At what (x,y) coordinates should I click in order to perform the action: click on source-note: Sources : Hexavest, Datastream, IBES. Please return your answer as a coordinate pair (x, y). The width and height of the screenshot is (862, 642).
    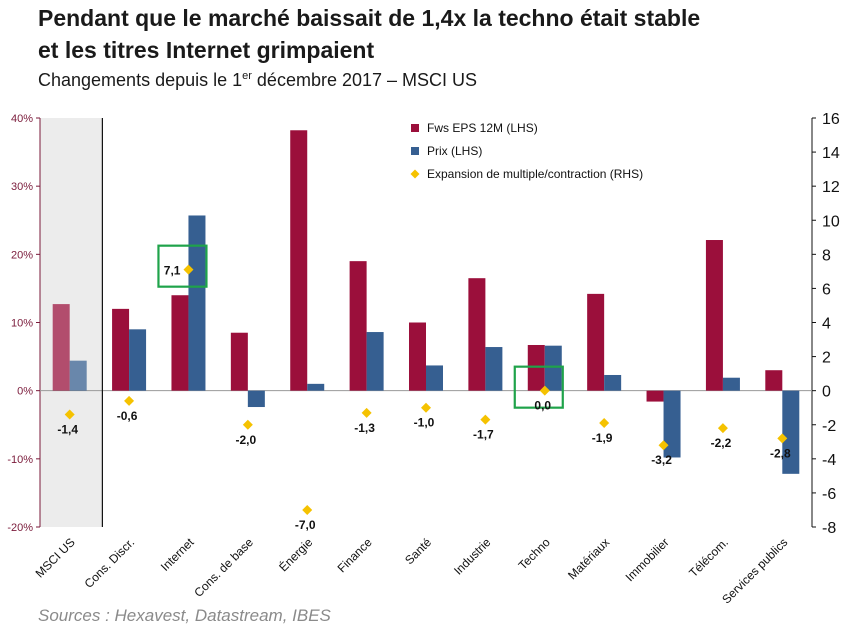
    Looking at the image, I should click on (184, 615).